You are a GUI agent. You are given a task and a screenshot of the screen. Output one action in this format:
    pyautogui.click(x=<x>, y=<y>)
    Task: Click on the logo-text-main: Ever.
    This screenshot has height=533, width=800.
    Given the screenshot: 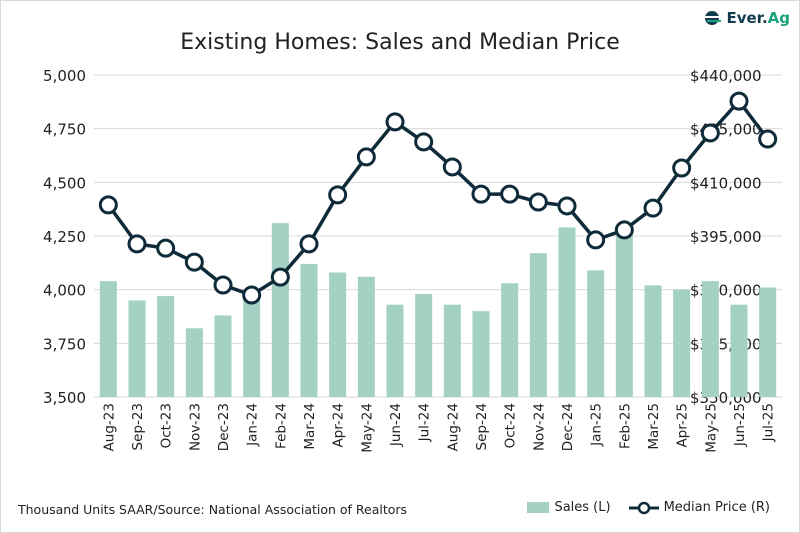 What is the action you would take?
    pyautogui.click(x=747, y=18)
    